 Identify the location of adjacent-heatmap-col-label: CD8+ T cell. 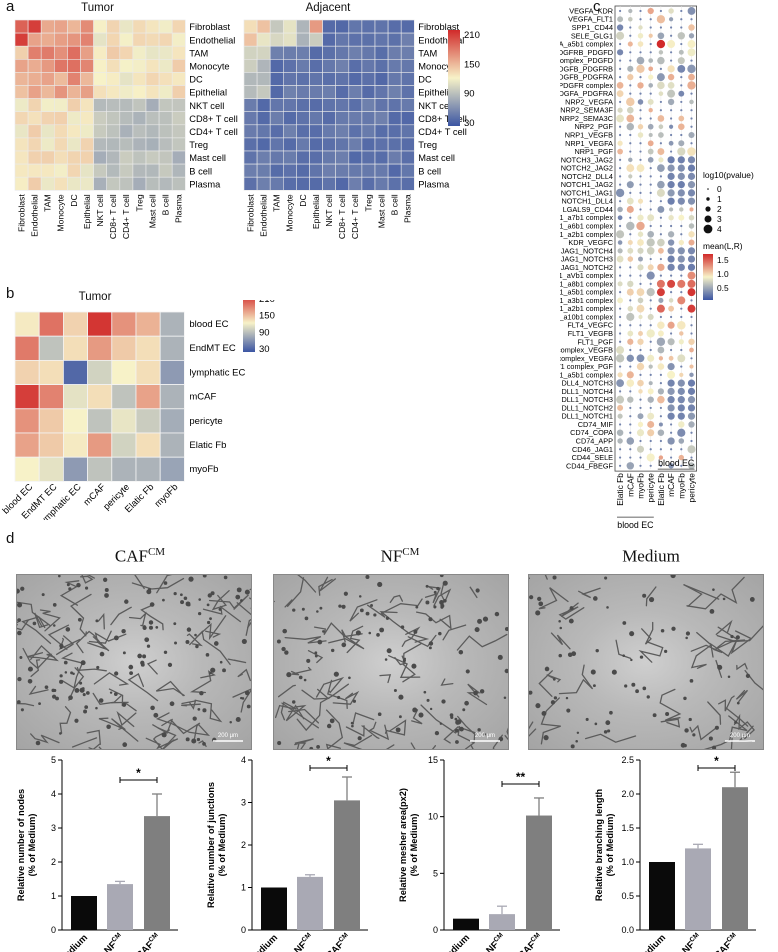
(342, 216).